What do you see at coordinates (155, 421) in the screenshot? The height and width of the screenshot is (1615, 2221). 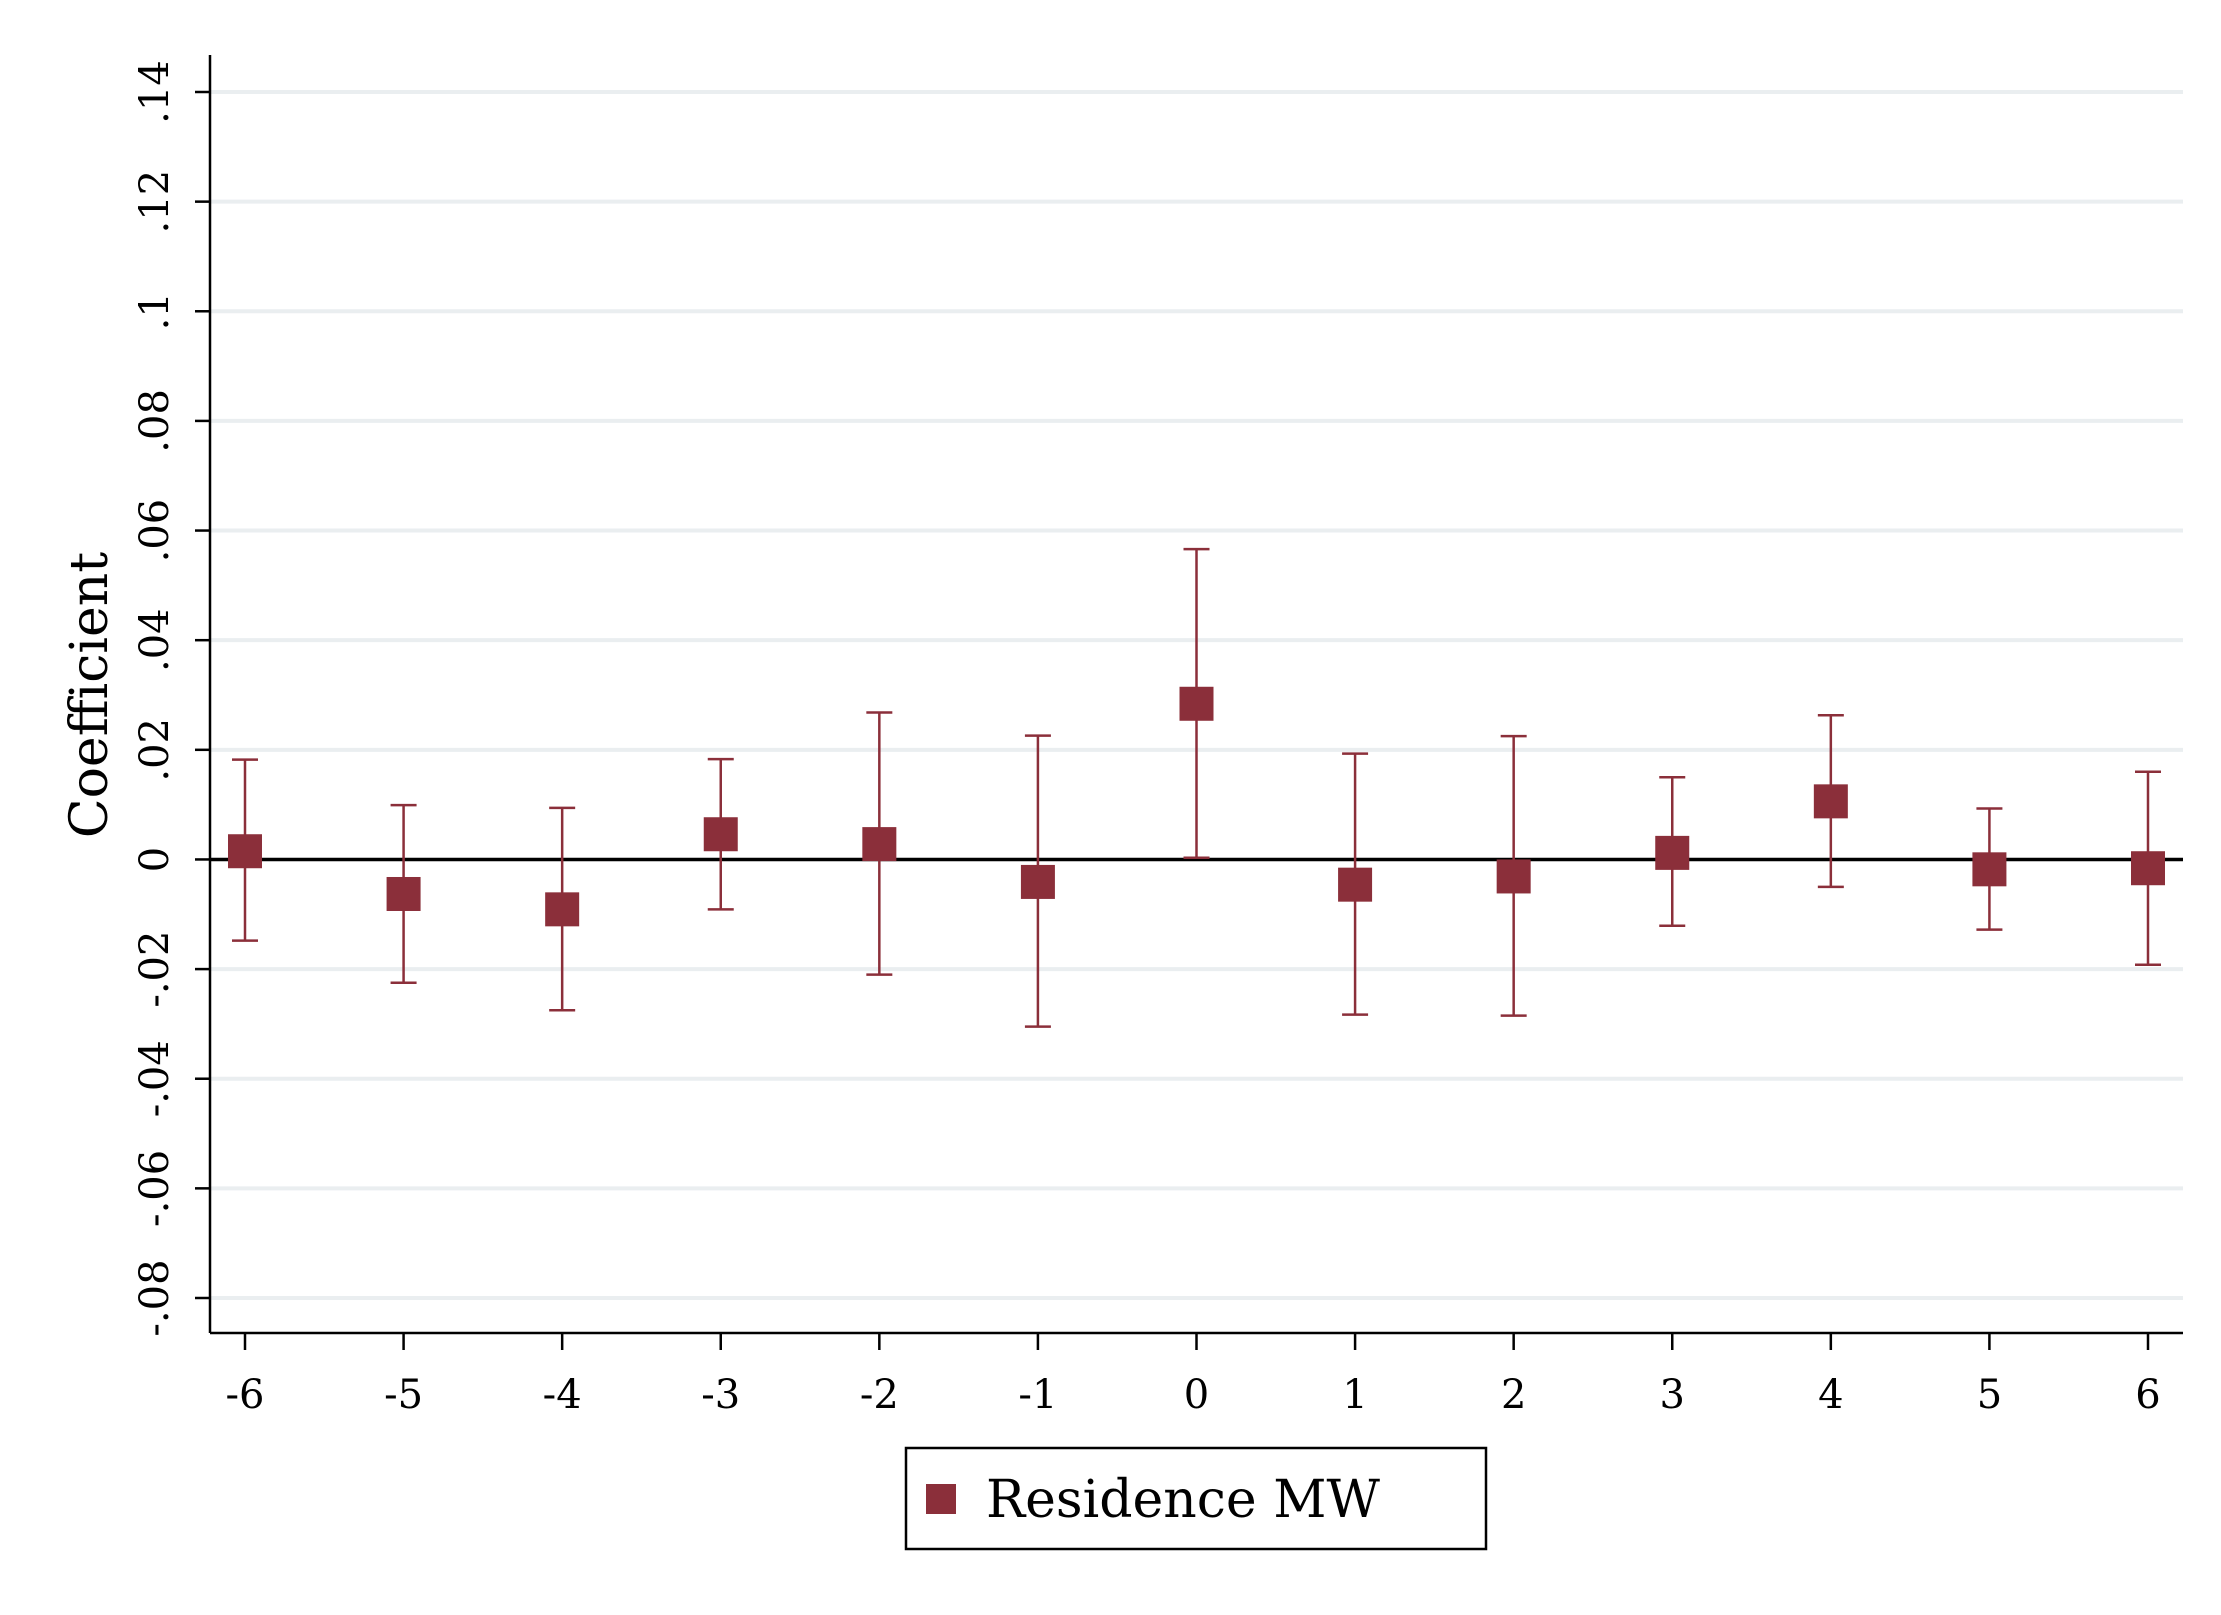 I see `y-tick-label-8: .08` at bounding box center [155, 421].